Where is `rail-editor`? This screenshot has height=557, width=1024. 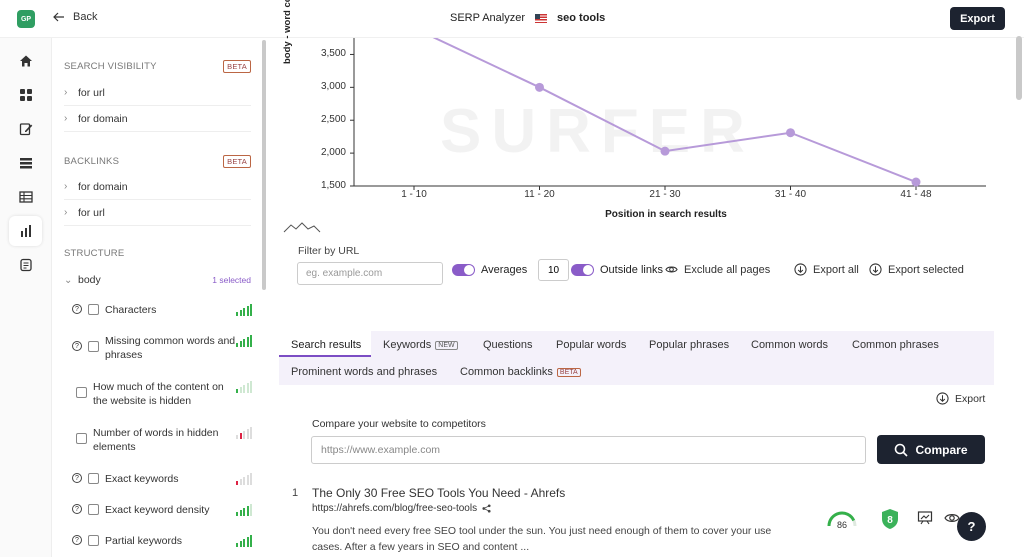
rail-editor is located at coordinates (25, 129).